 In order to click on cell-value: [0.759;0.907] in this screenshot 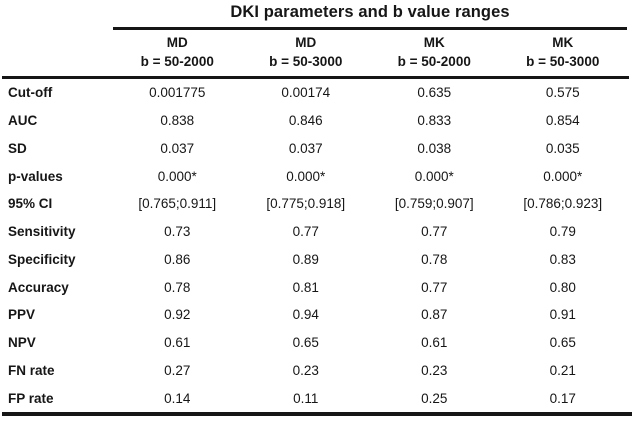, I will do `click(434, 204)`.